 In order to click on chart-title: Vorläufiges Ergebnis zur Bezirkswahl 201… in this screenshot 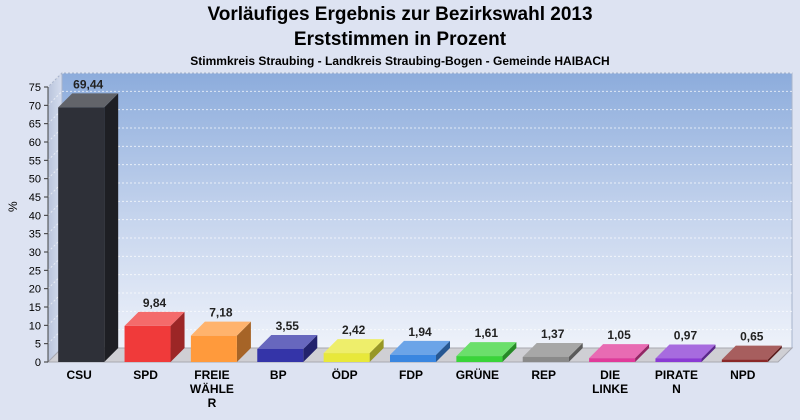, I will do `click(400, 14)`.